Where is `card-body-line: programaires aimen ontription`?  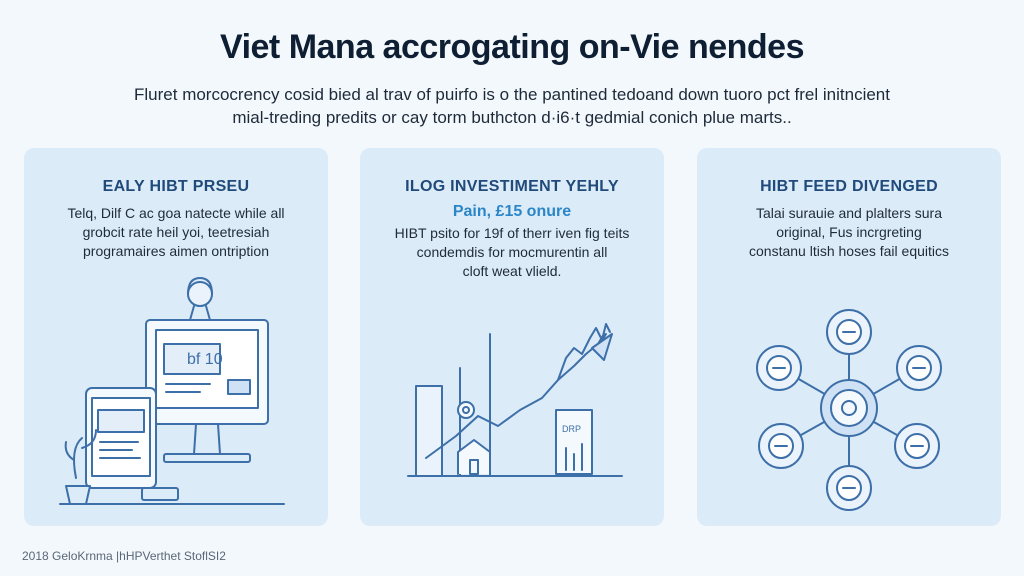 card-body-line: programaires aimen ontription is located at coordinates (176, 251).